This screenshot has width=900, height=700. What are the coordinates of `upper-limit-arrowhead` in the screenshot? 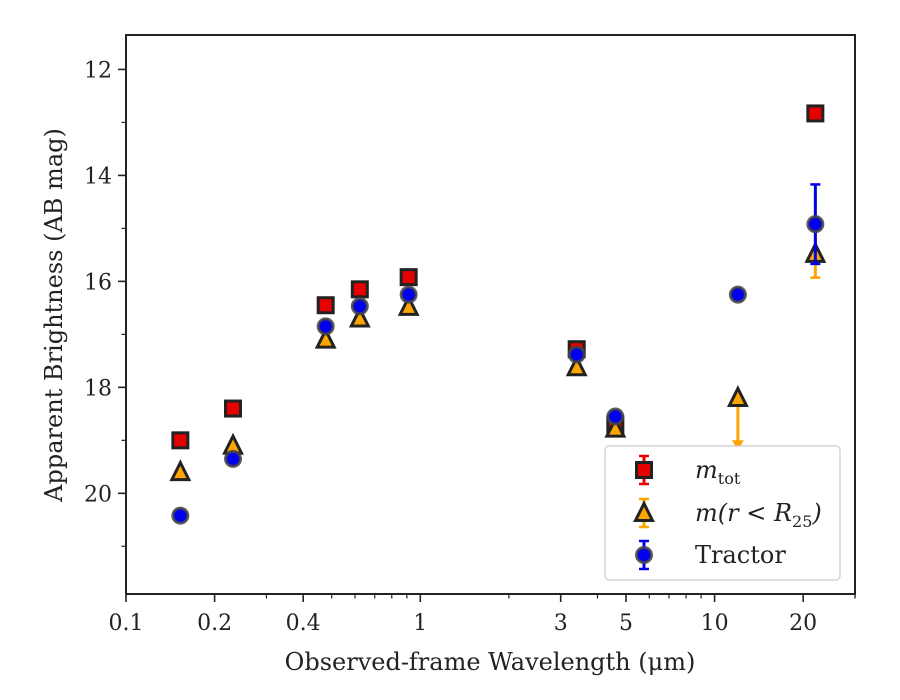 It's located at (737, 445).